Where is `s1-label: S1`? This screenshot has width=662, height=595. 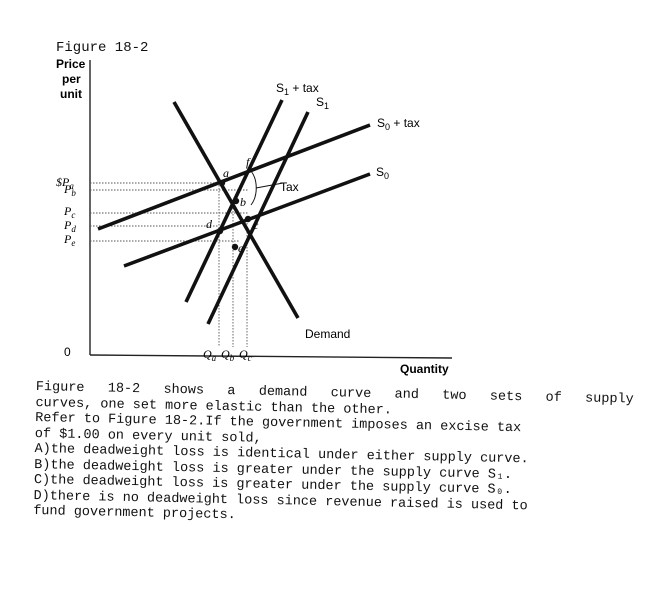
s1-label: S1 is located at coordinates (322, 103).